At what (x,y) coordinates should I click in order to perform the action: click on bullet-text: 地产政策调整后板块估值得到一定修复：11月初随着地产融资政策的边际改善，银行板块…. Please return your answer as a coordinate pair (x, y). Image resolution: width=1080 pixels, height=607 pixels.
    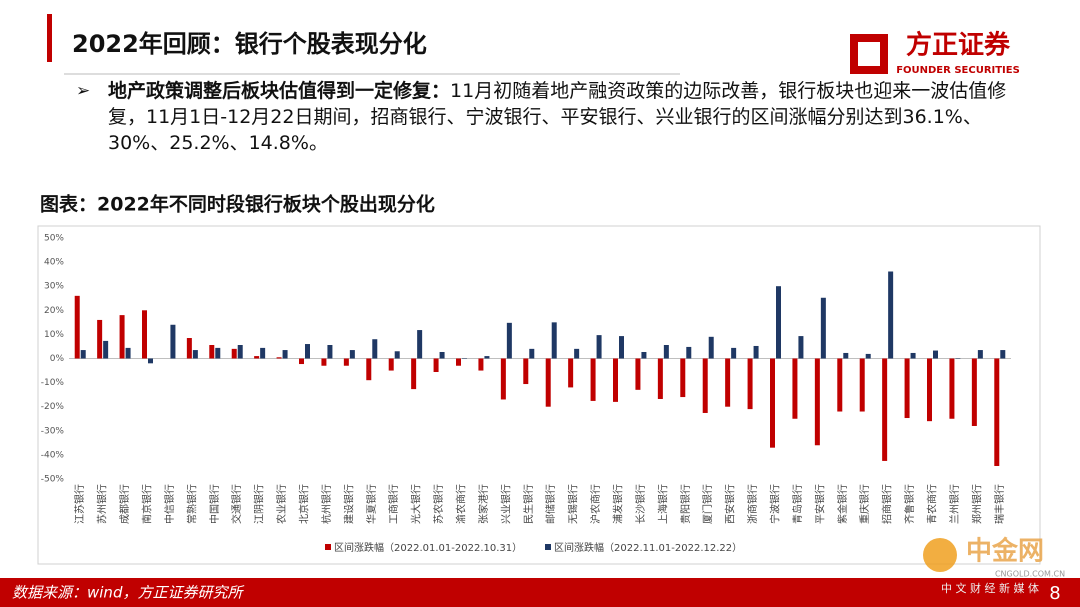
    Looking at the image, I should click on (575, 117).